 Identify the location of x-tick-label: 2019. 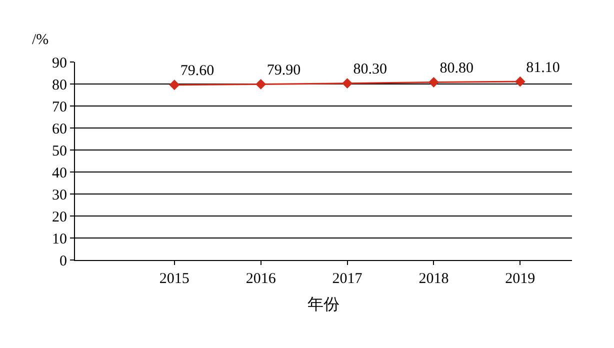
(520, 279).